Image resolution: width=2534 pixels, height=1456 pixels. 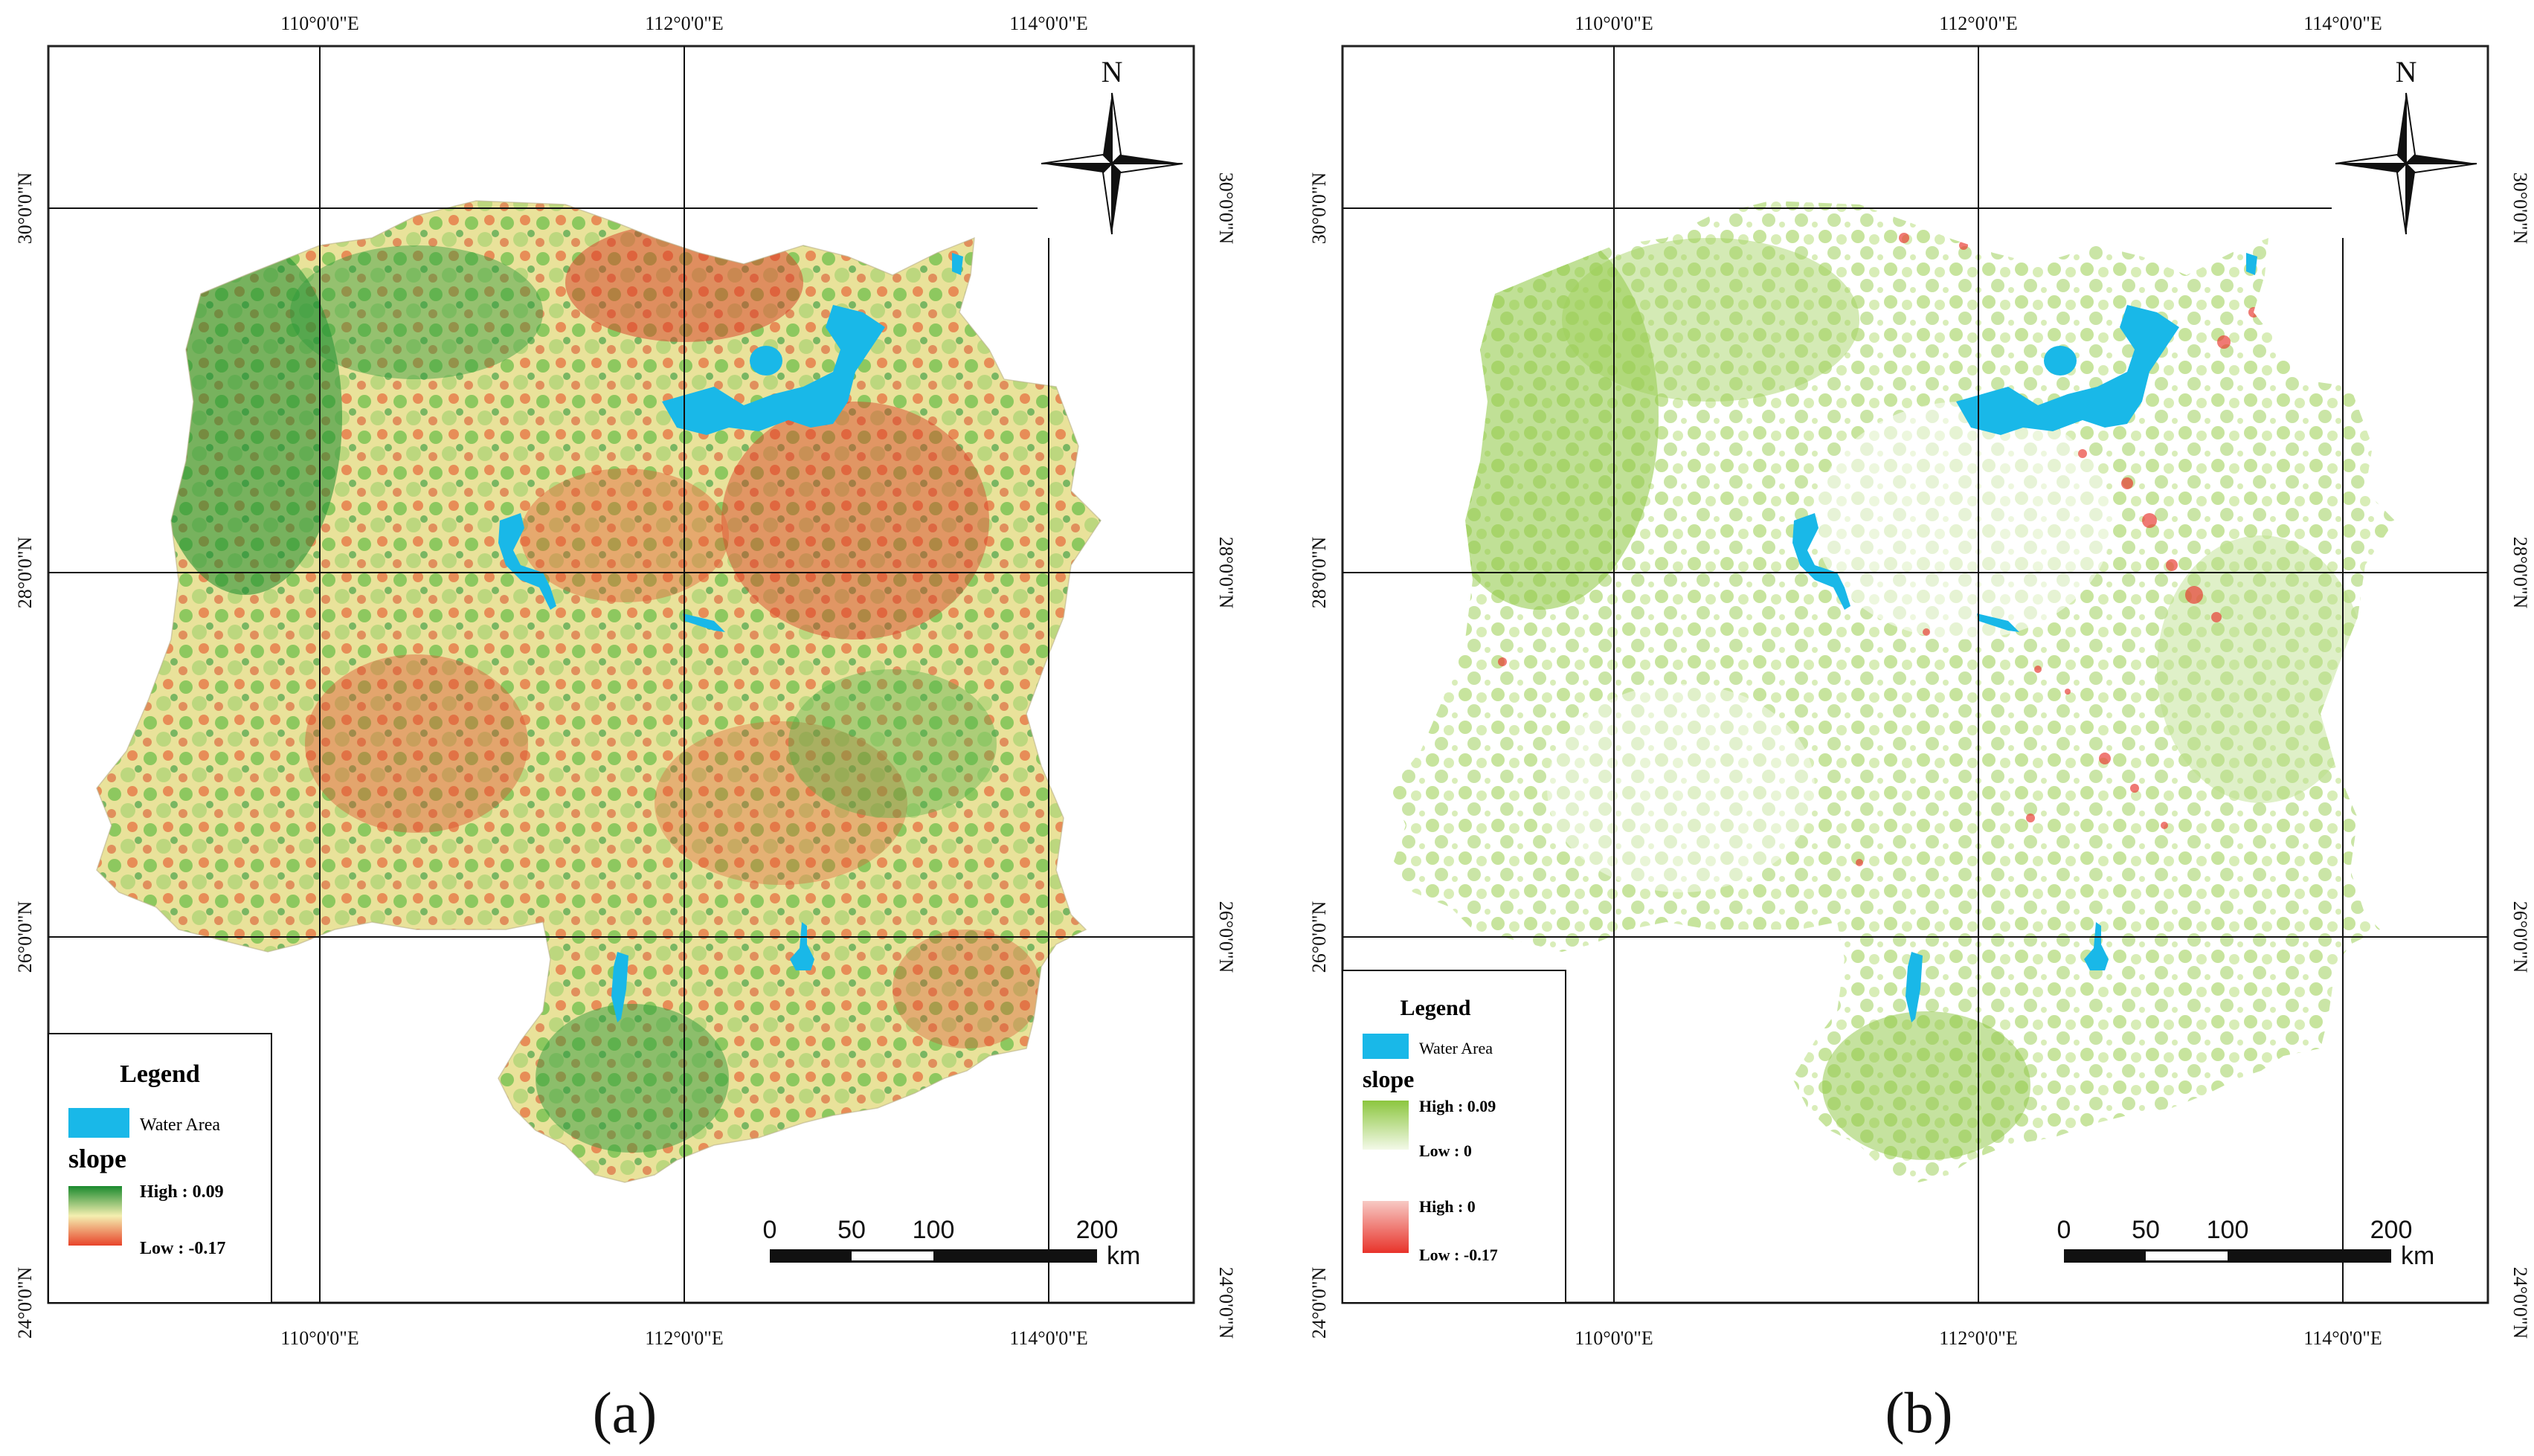 What do you see at coordinates (624, 1413) in the screenshot?
I see `panel-caption: (a)` at bounding box center [624, 1413].